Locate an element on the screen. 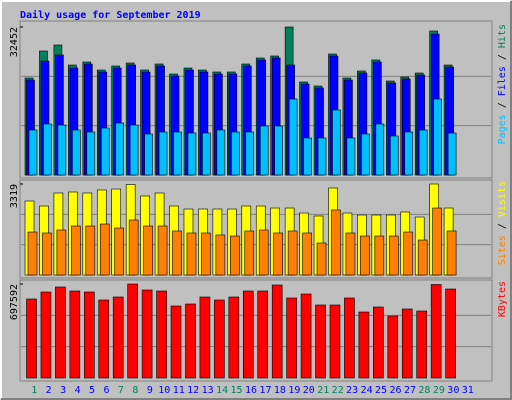  x-tick-label: 27 is located at coordinates (410, 390).